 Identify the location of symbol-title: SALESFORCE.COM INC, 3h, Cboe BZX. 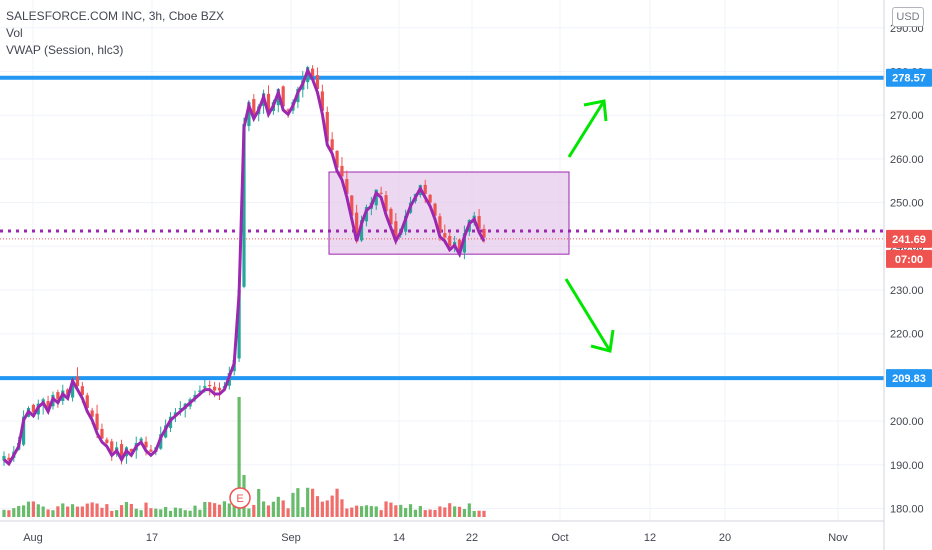
(115, 16).